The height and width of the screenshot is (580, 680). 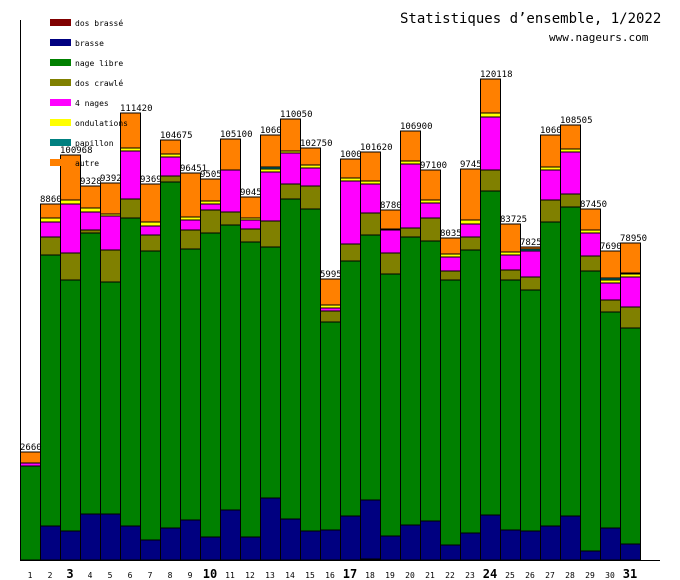 I want to click on bar-segment-dos-crawlé-day-12, so click(x=250, y=235).